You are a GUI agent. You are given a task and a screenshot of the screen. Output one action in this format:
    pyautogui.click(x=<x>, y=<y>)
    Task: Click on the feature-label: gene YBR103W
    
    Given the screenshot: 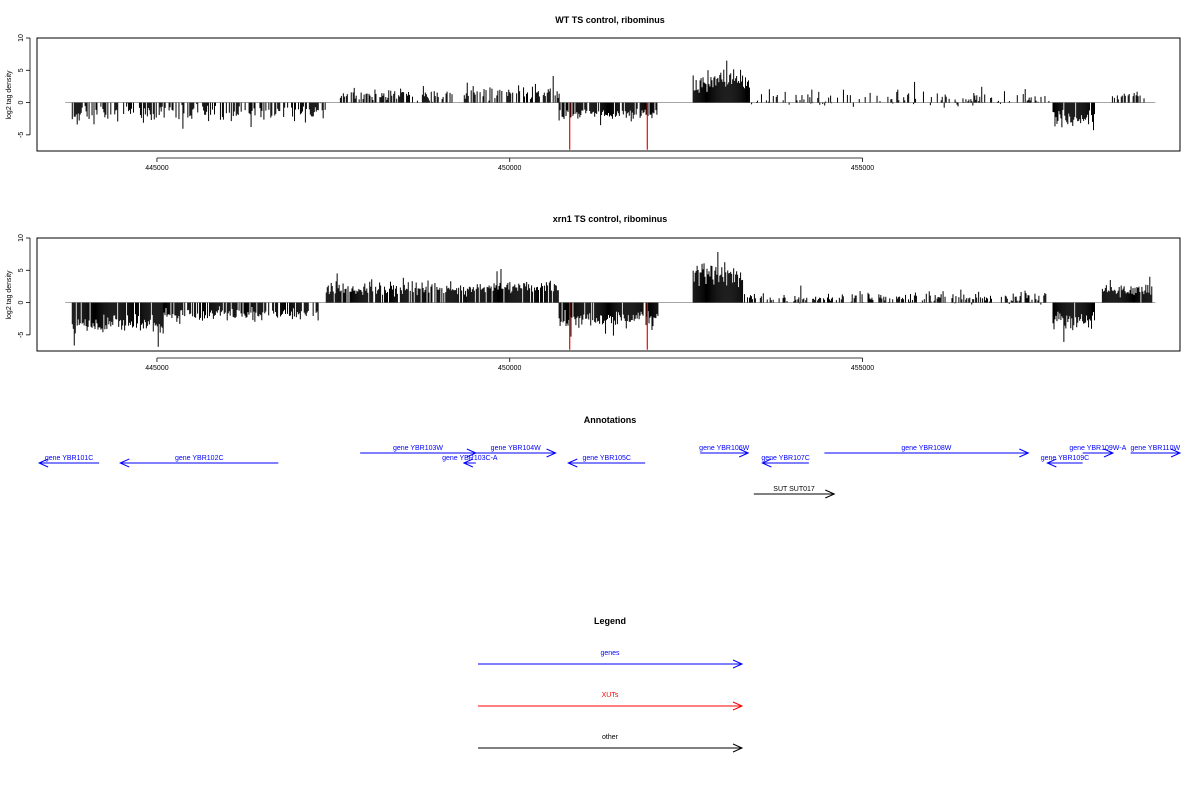 What is the action you would take?
    pyautogui.click(x=418, y=448)
    